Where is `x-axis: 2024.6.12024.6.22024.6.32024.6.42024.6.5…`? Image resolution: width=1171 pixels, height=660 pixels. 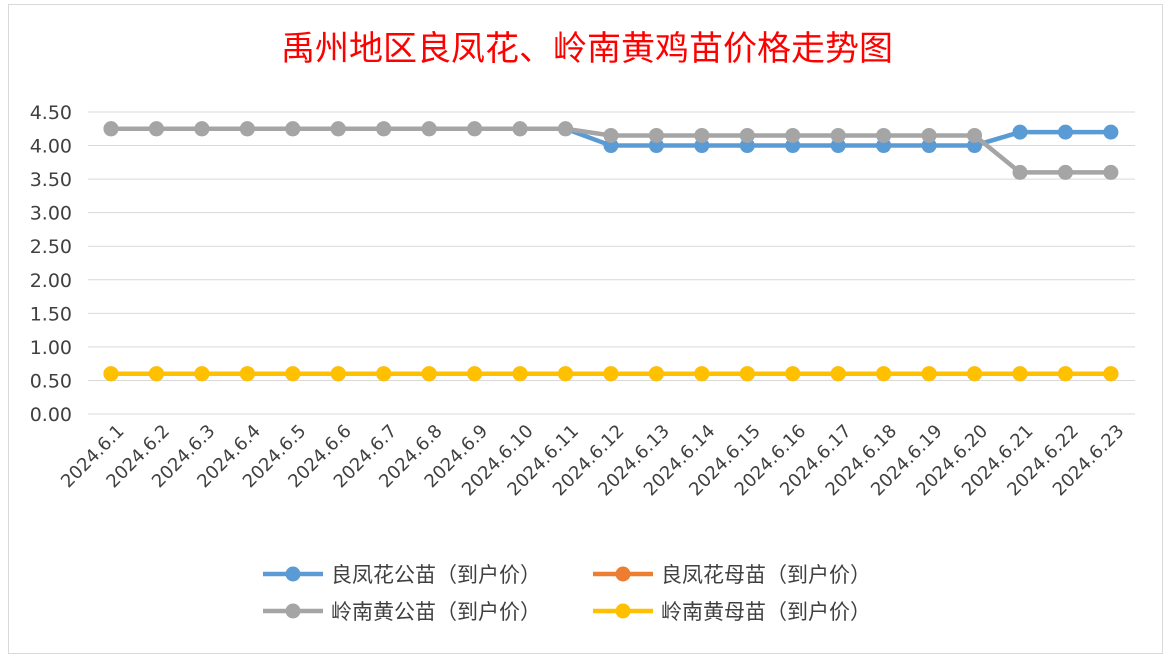
x-axis: 2024.6.12024.6.22024.6.32024.6.42024.6.5… is located at coordinates (592, 461).